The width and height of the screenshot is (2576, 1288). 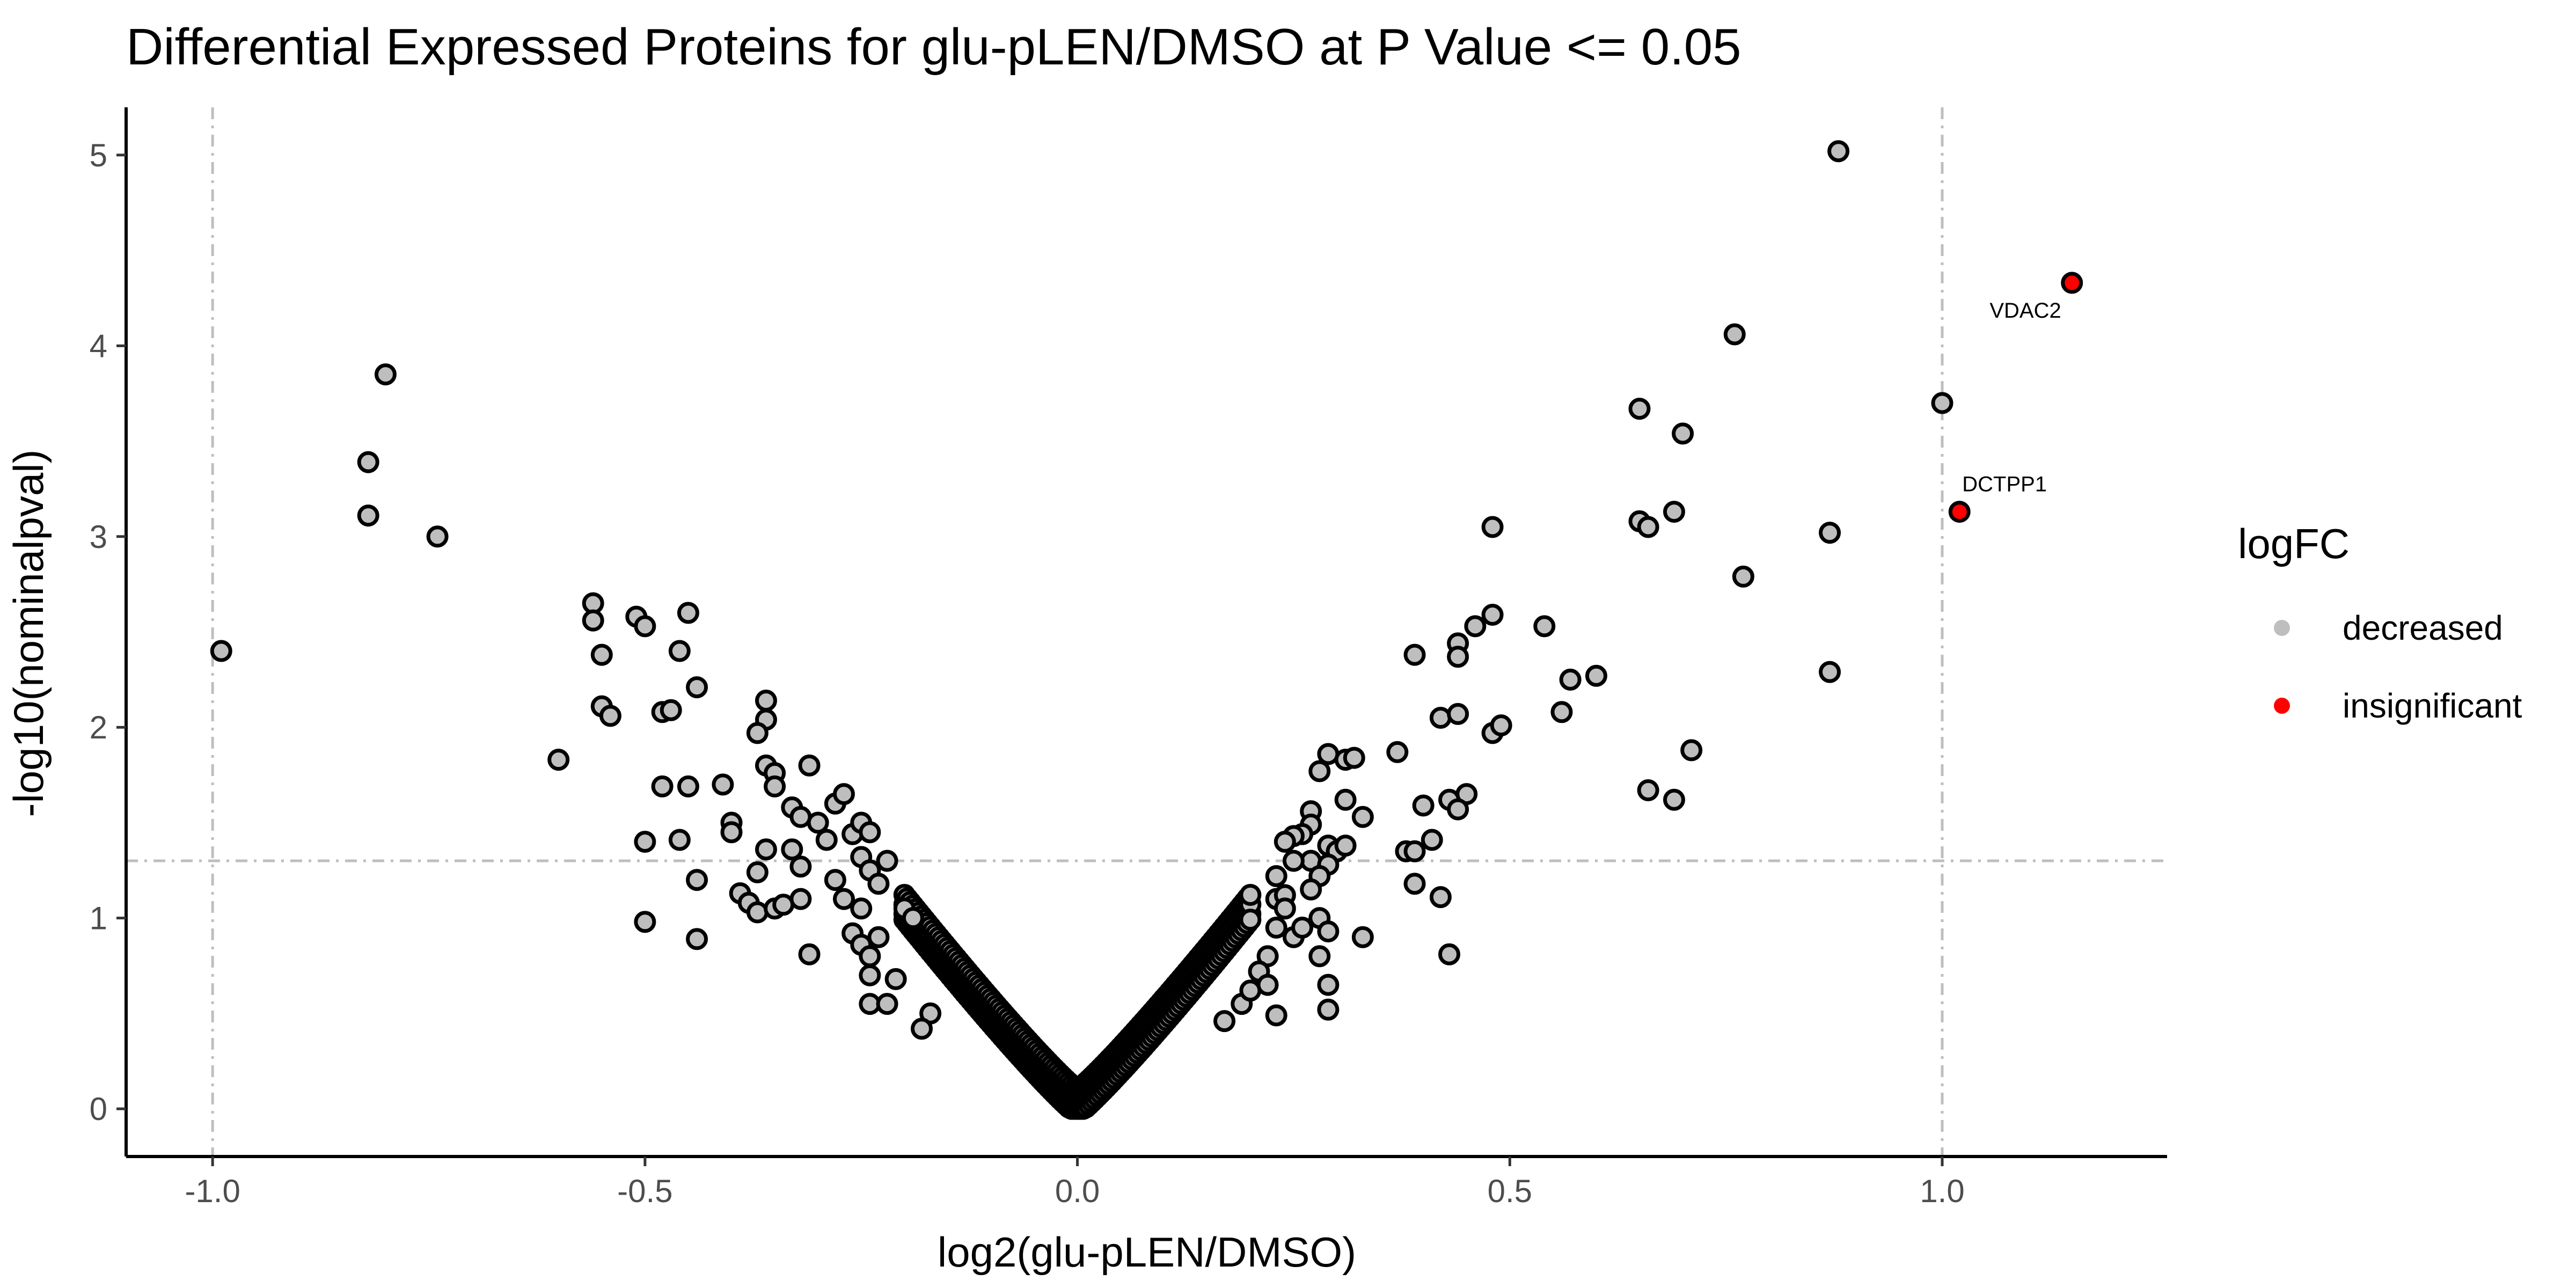 I want to click on y-tick-label: 4, so click(x=98, y=346).